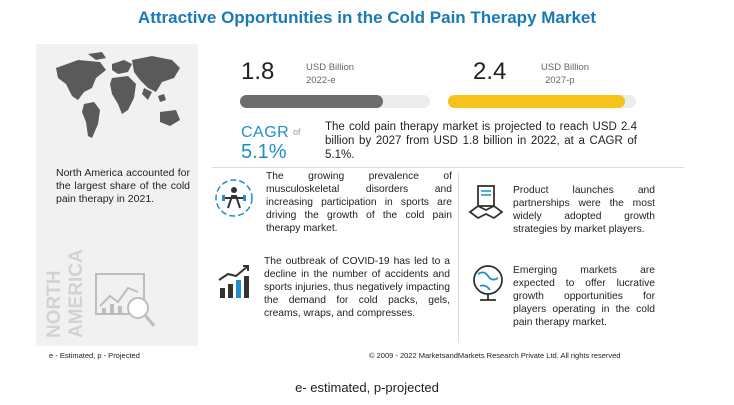  Describe the element at coordinates (560, 80) in the screenshot. I see `metric-2027-year: 2027-p` at that location.